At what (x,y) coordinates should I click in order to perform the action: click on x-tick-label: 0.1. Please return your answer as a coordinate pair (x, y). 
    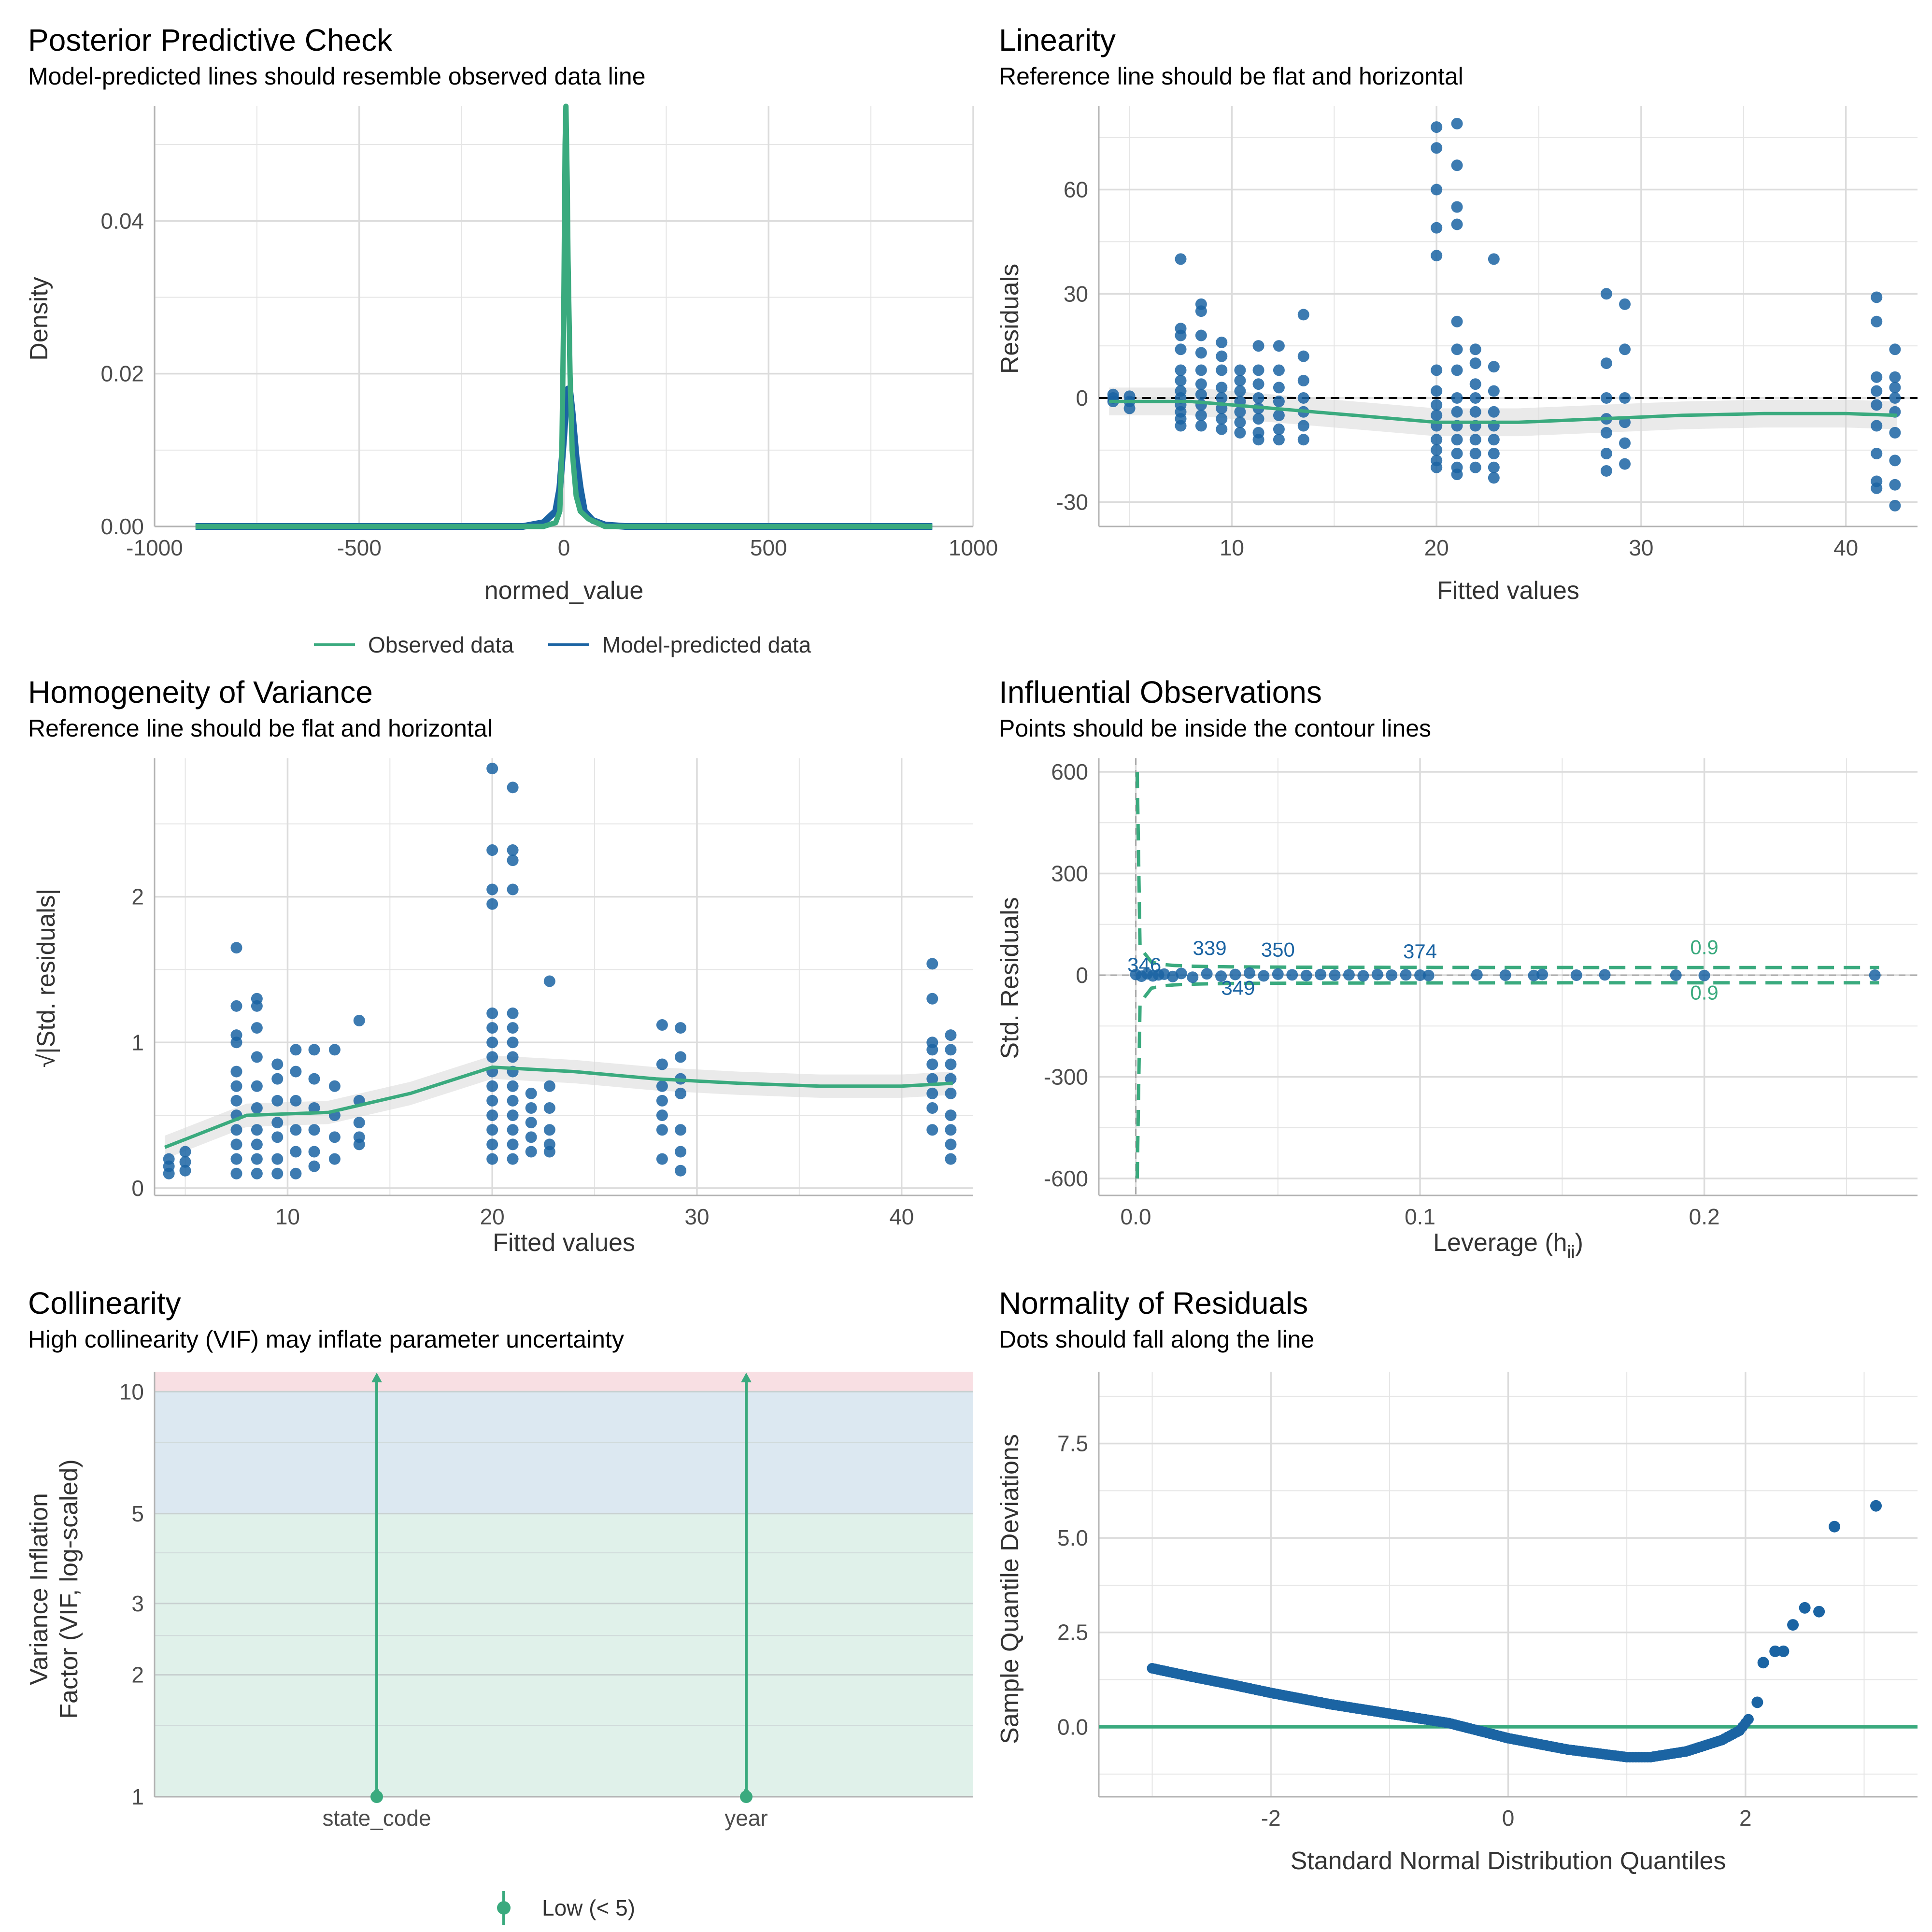
    Looking at the image, I should click on (1420, 1216).